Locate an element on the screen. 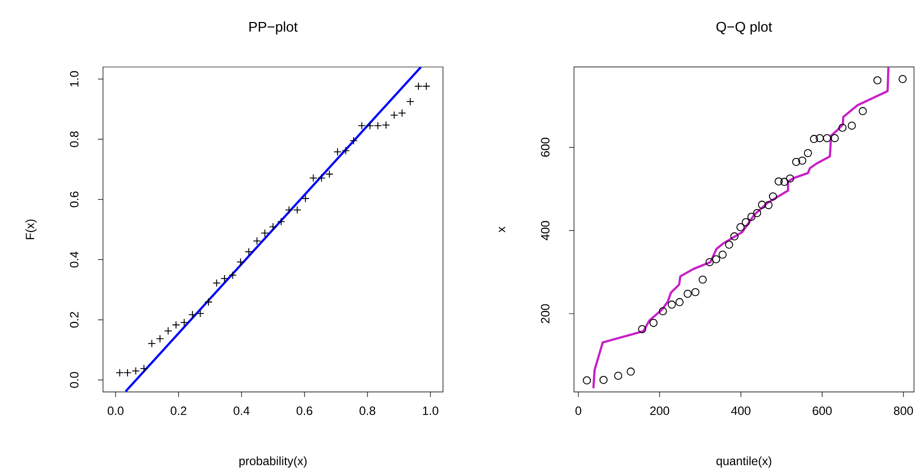  x-axis-title: probability(x) is located at coordinates (273, 462).